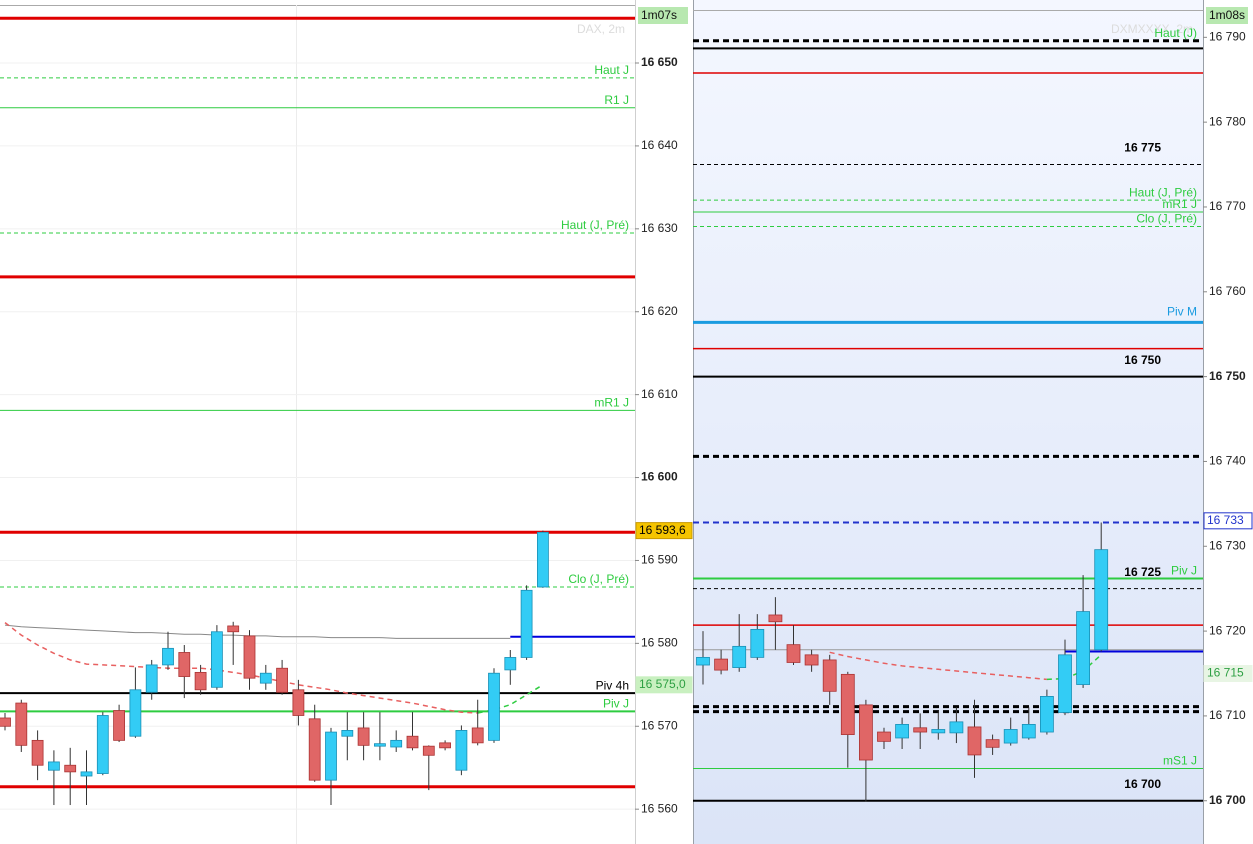 Image resolution: width=1253 pixels, height=844 pixels. Describe the element at coordinates (659, 394) in the screenshot. I see `y-tick-label: 16 610` at that location.